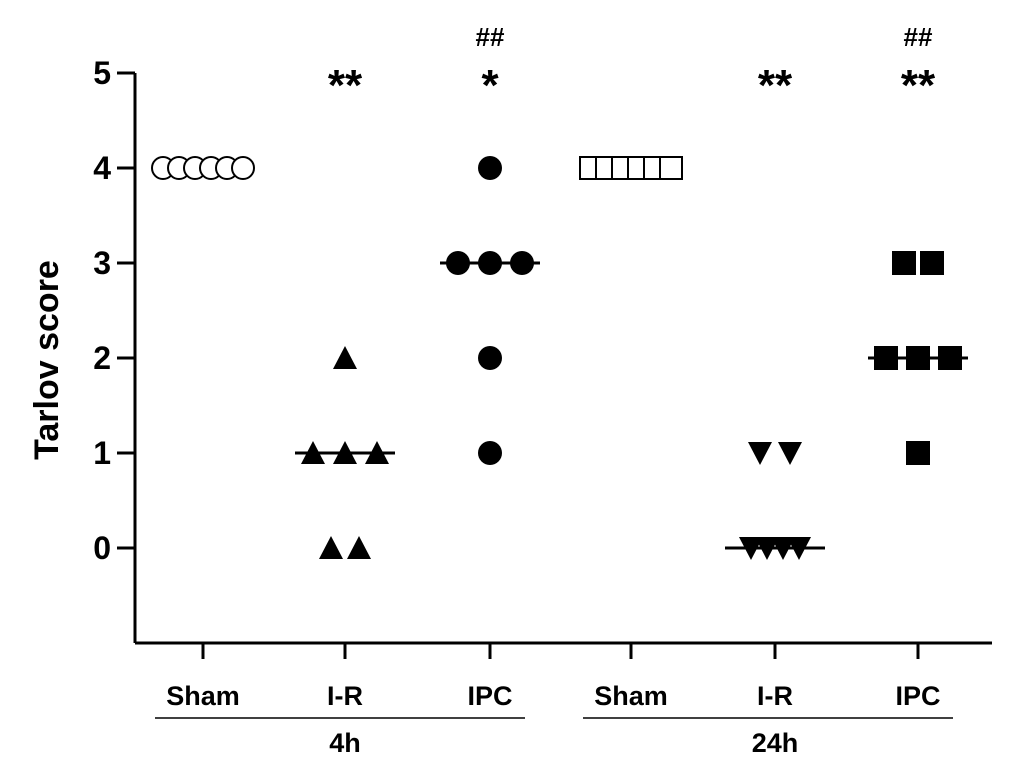  I want to click on group-label: 4h, so click(345, 743).